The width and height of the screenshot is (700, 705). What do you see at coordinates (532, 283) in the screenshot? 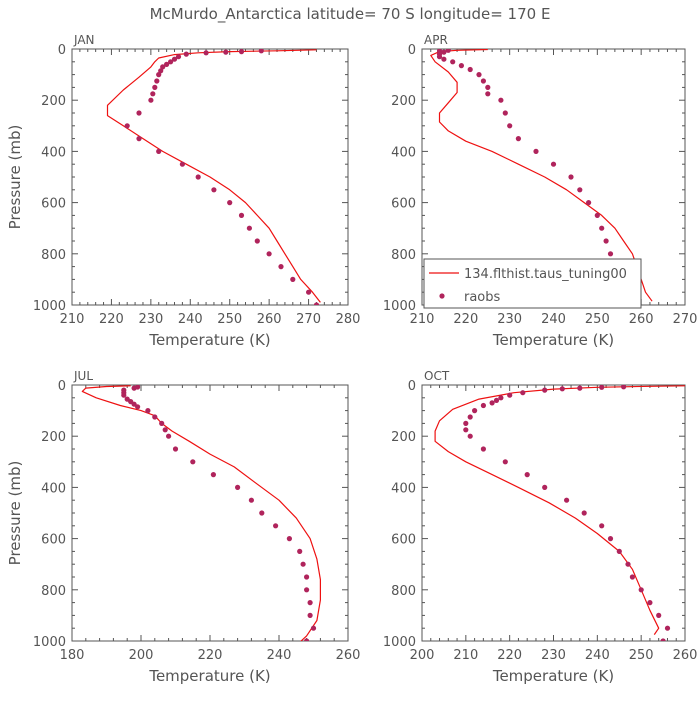
I see `legend-box` at bounding box center [532, 283].